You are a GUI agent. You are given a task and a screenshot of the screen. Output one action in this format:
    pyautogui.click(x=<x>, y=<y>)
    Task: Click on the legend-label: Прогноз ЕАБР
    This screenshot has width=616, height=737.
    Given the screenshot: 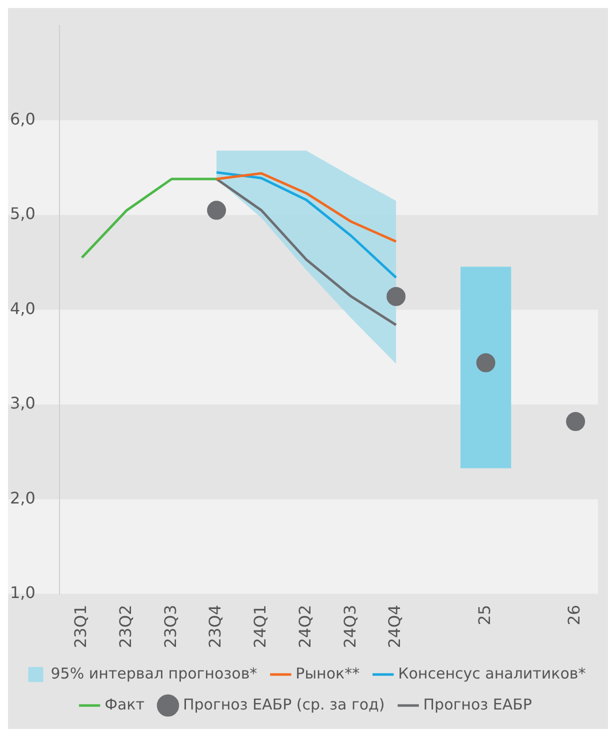 What is the action you would take?
    pyautogui.click(x=477, y=704)
    